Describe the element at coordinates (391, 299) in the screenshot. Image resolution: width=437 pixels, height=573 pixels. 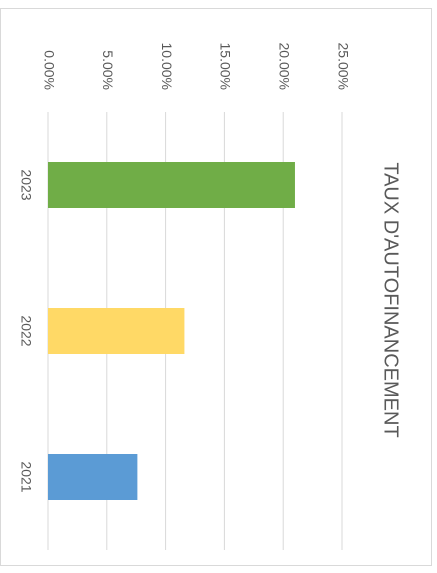
I see `chart-title: TAUX D'AUTOFINANCEMENT` at that location.